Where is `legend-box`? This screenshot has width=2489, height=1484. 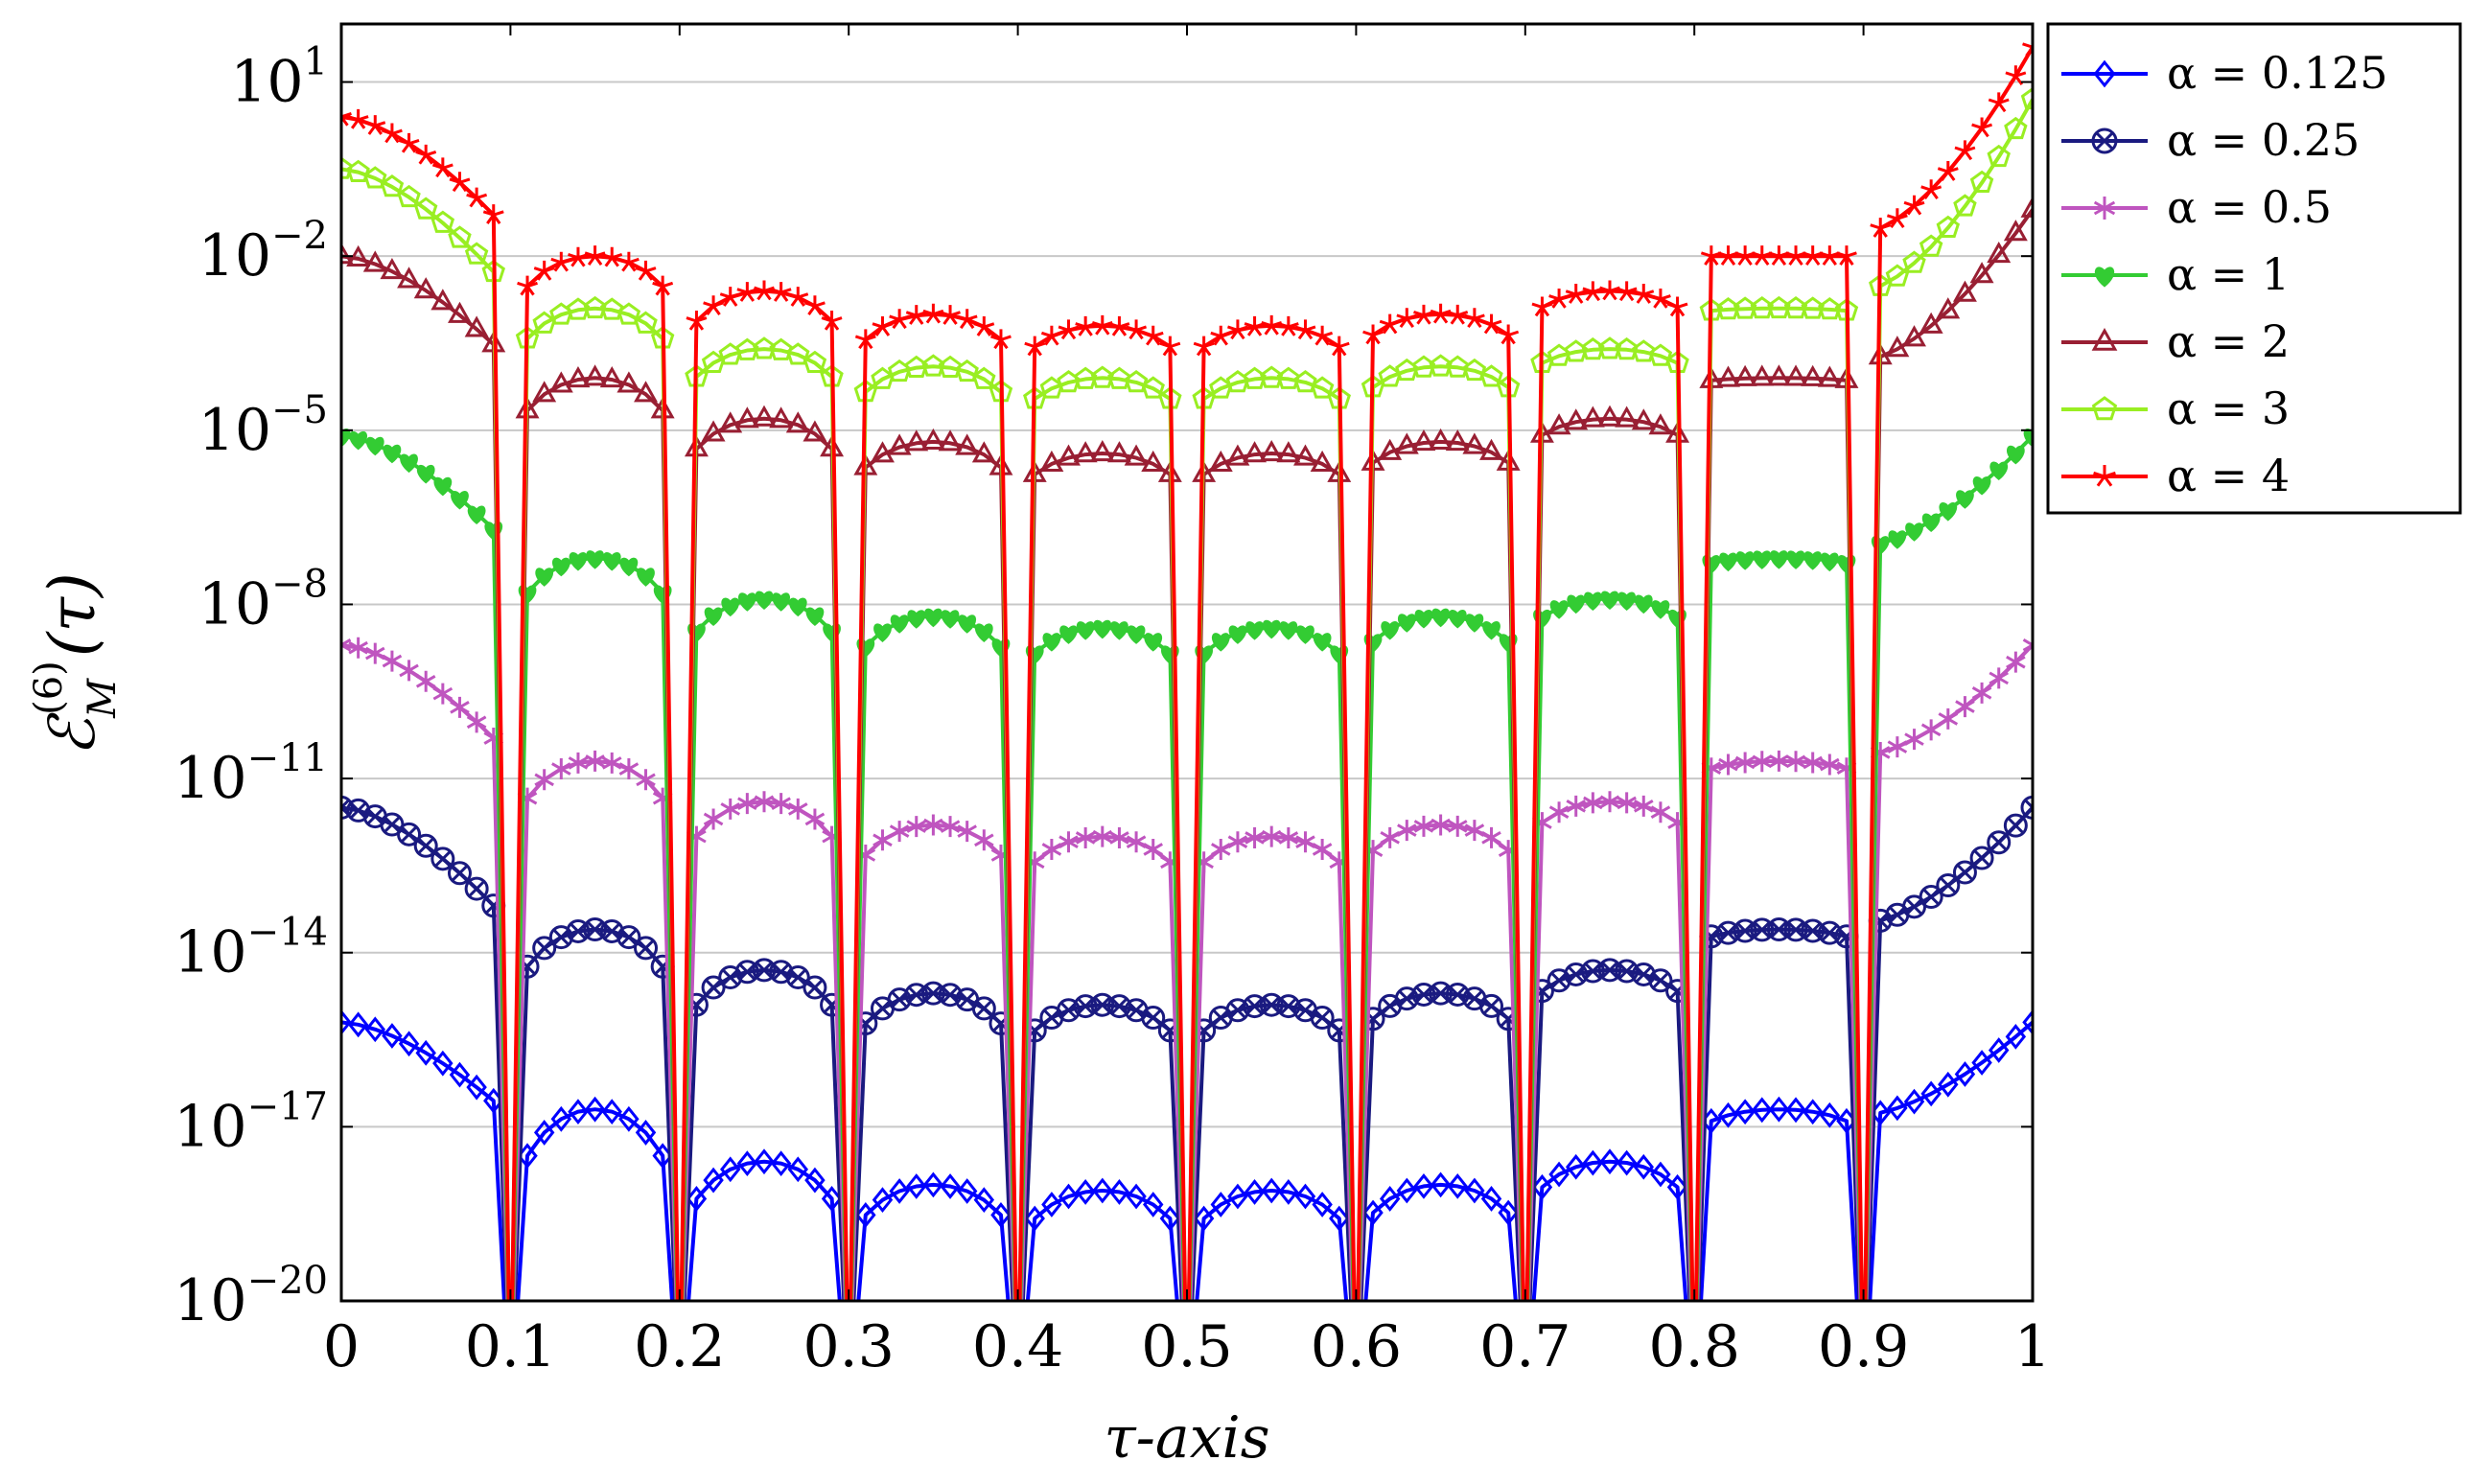 legend-box is located at coordinates (2254, 268).